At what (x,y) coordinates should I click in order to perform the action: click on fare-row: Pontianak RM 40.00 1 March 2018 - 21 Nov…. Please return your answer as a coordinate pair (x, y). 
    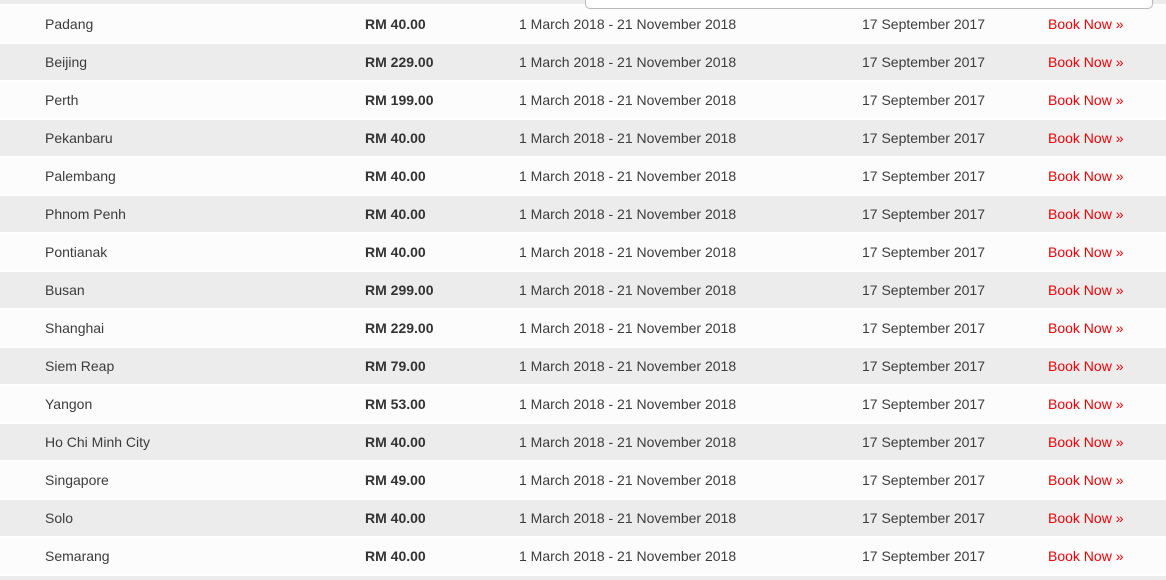
    Looking at the image, I should click on (583, 253).